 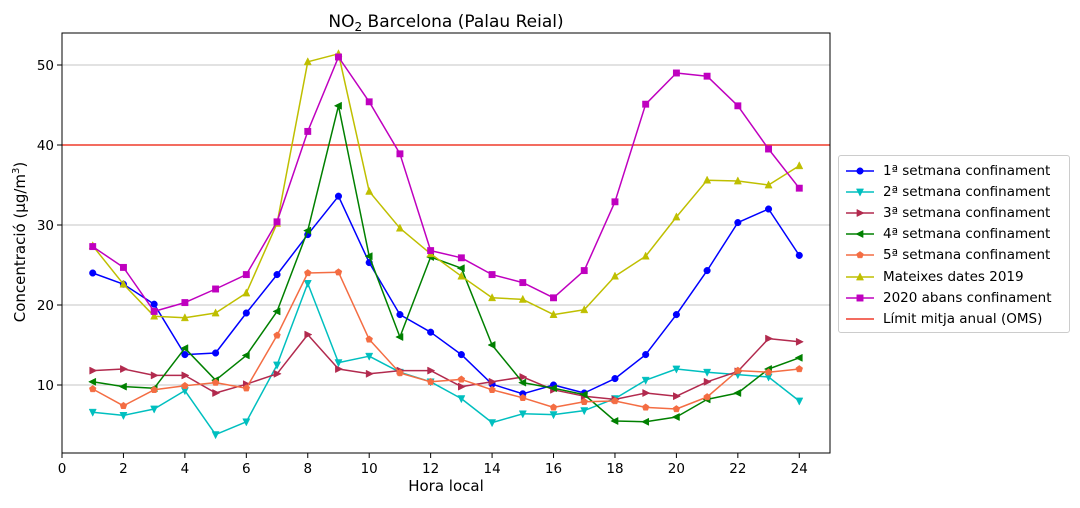 What do you see at coordinates (446, 367) in the screenshot?
I see `series-line` at bounding box center [446, 367].